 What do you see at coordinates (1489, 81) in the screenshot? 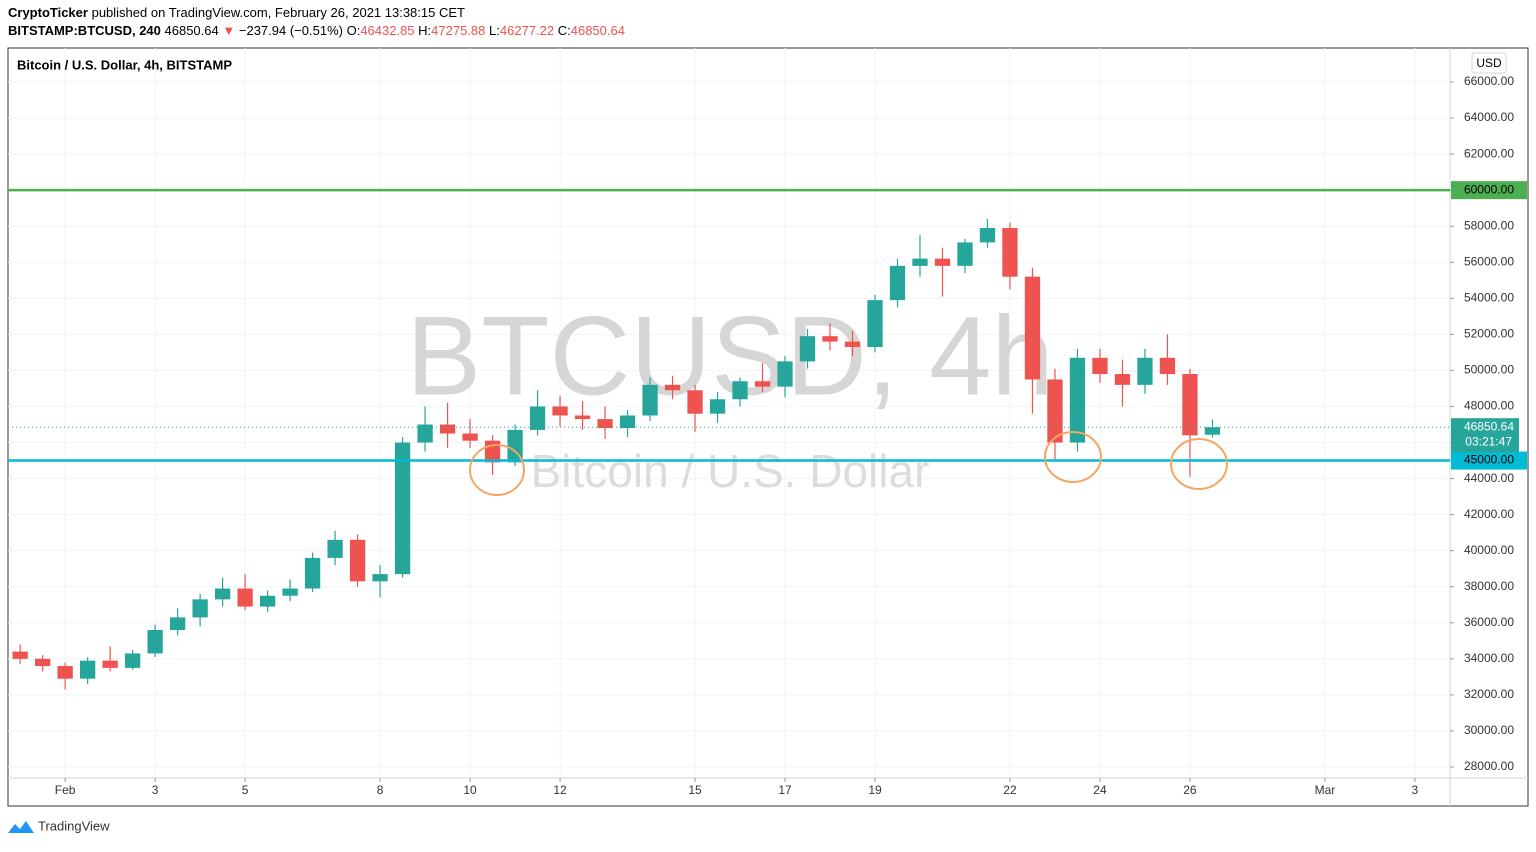
I see `y-tick-label: 66000.00` at bounding box center [1489, 81].